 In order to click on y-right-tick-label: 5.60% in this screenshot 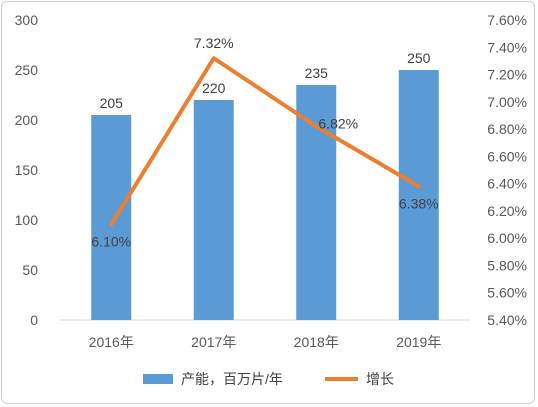, I will do `click(507, 293)`.